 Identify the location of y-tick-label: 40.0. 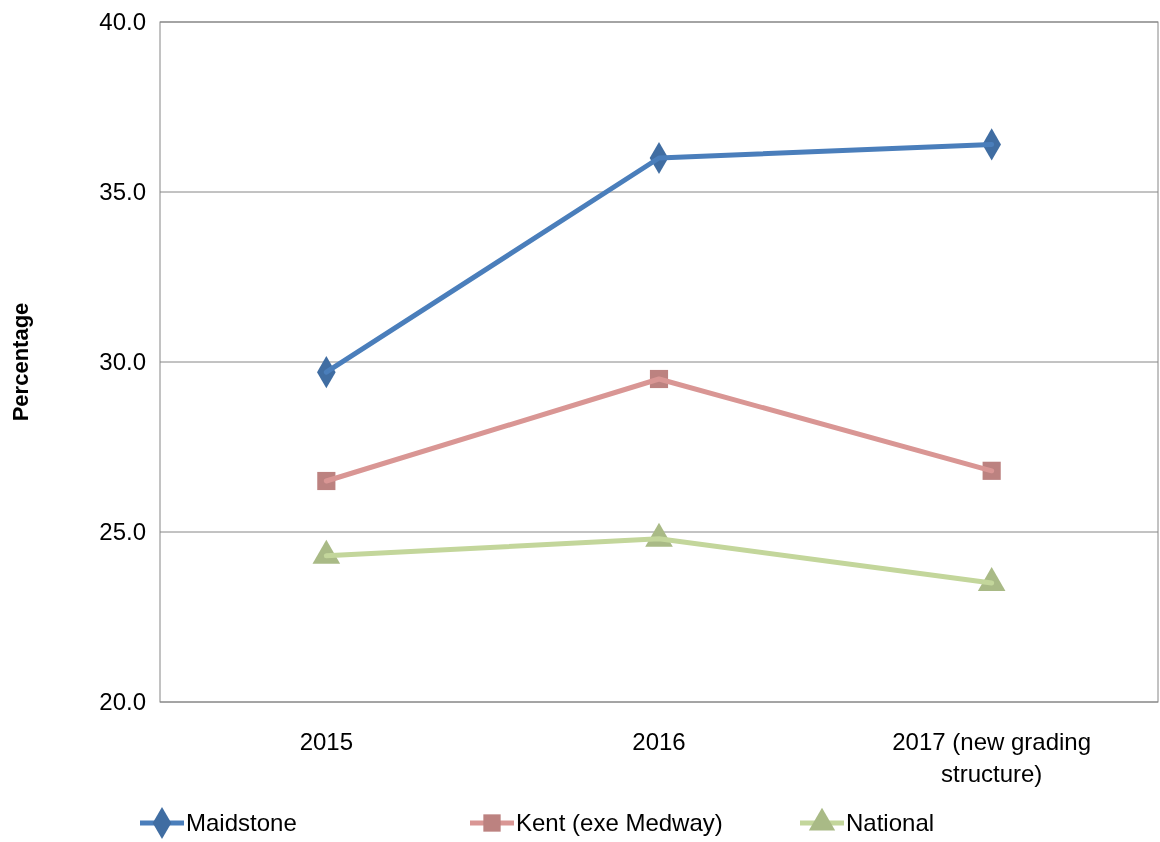
(122, 22).